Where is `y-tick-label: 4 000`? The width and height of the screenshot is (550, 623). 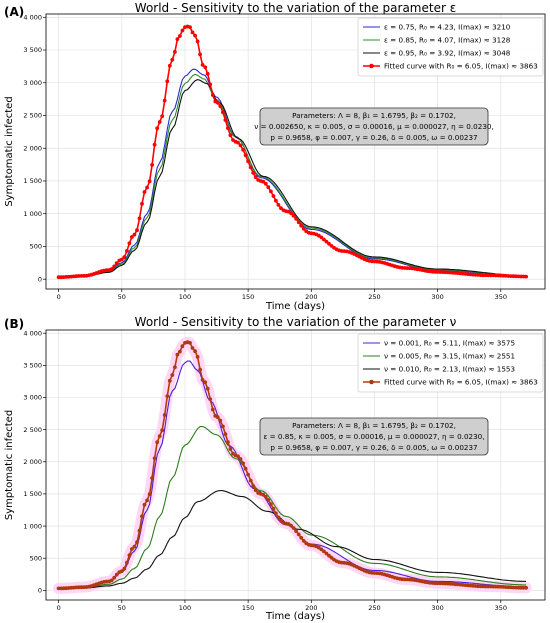
y-tick-label: 4 000 is located at coordinates (32, 17).